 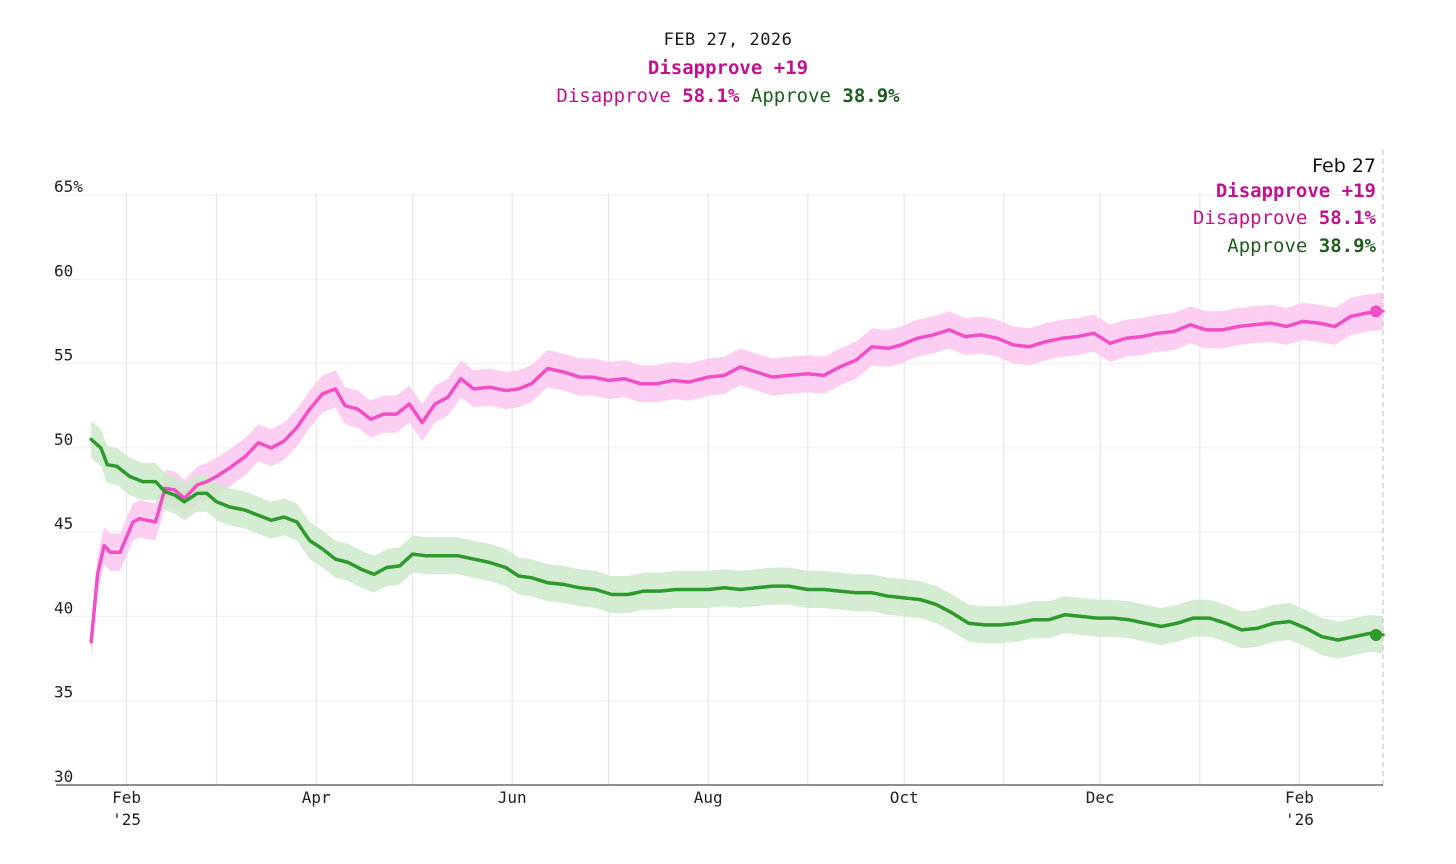 I want to click on x-tick-label: Dec, so click(x=1100, y=797).